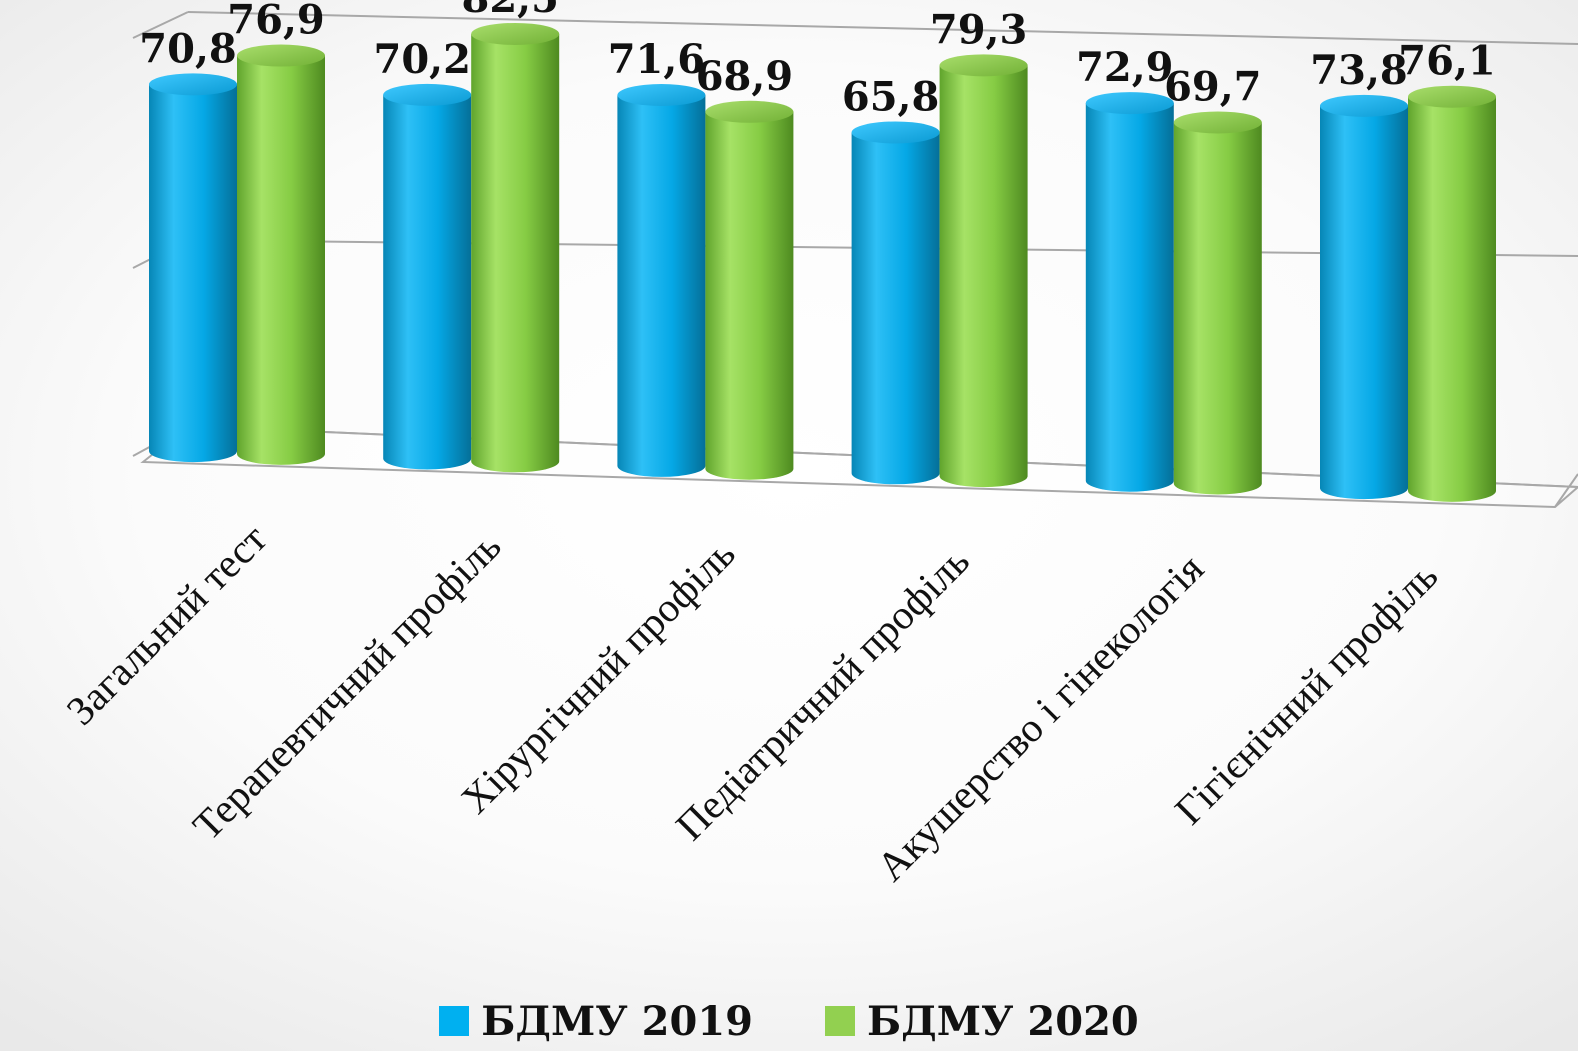 The image size is (1578, 1051). Describe the element at coordinates (1124, 67) in the screenshot. I see `value-label-0-4: 72,9` at that location.